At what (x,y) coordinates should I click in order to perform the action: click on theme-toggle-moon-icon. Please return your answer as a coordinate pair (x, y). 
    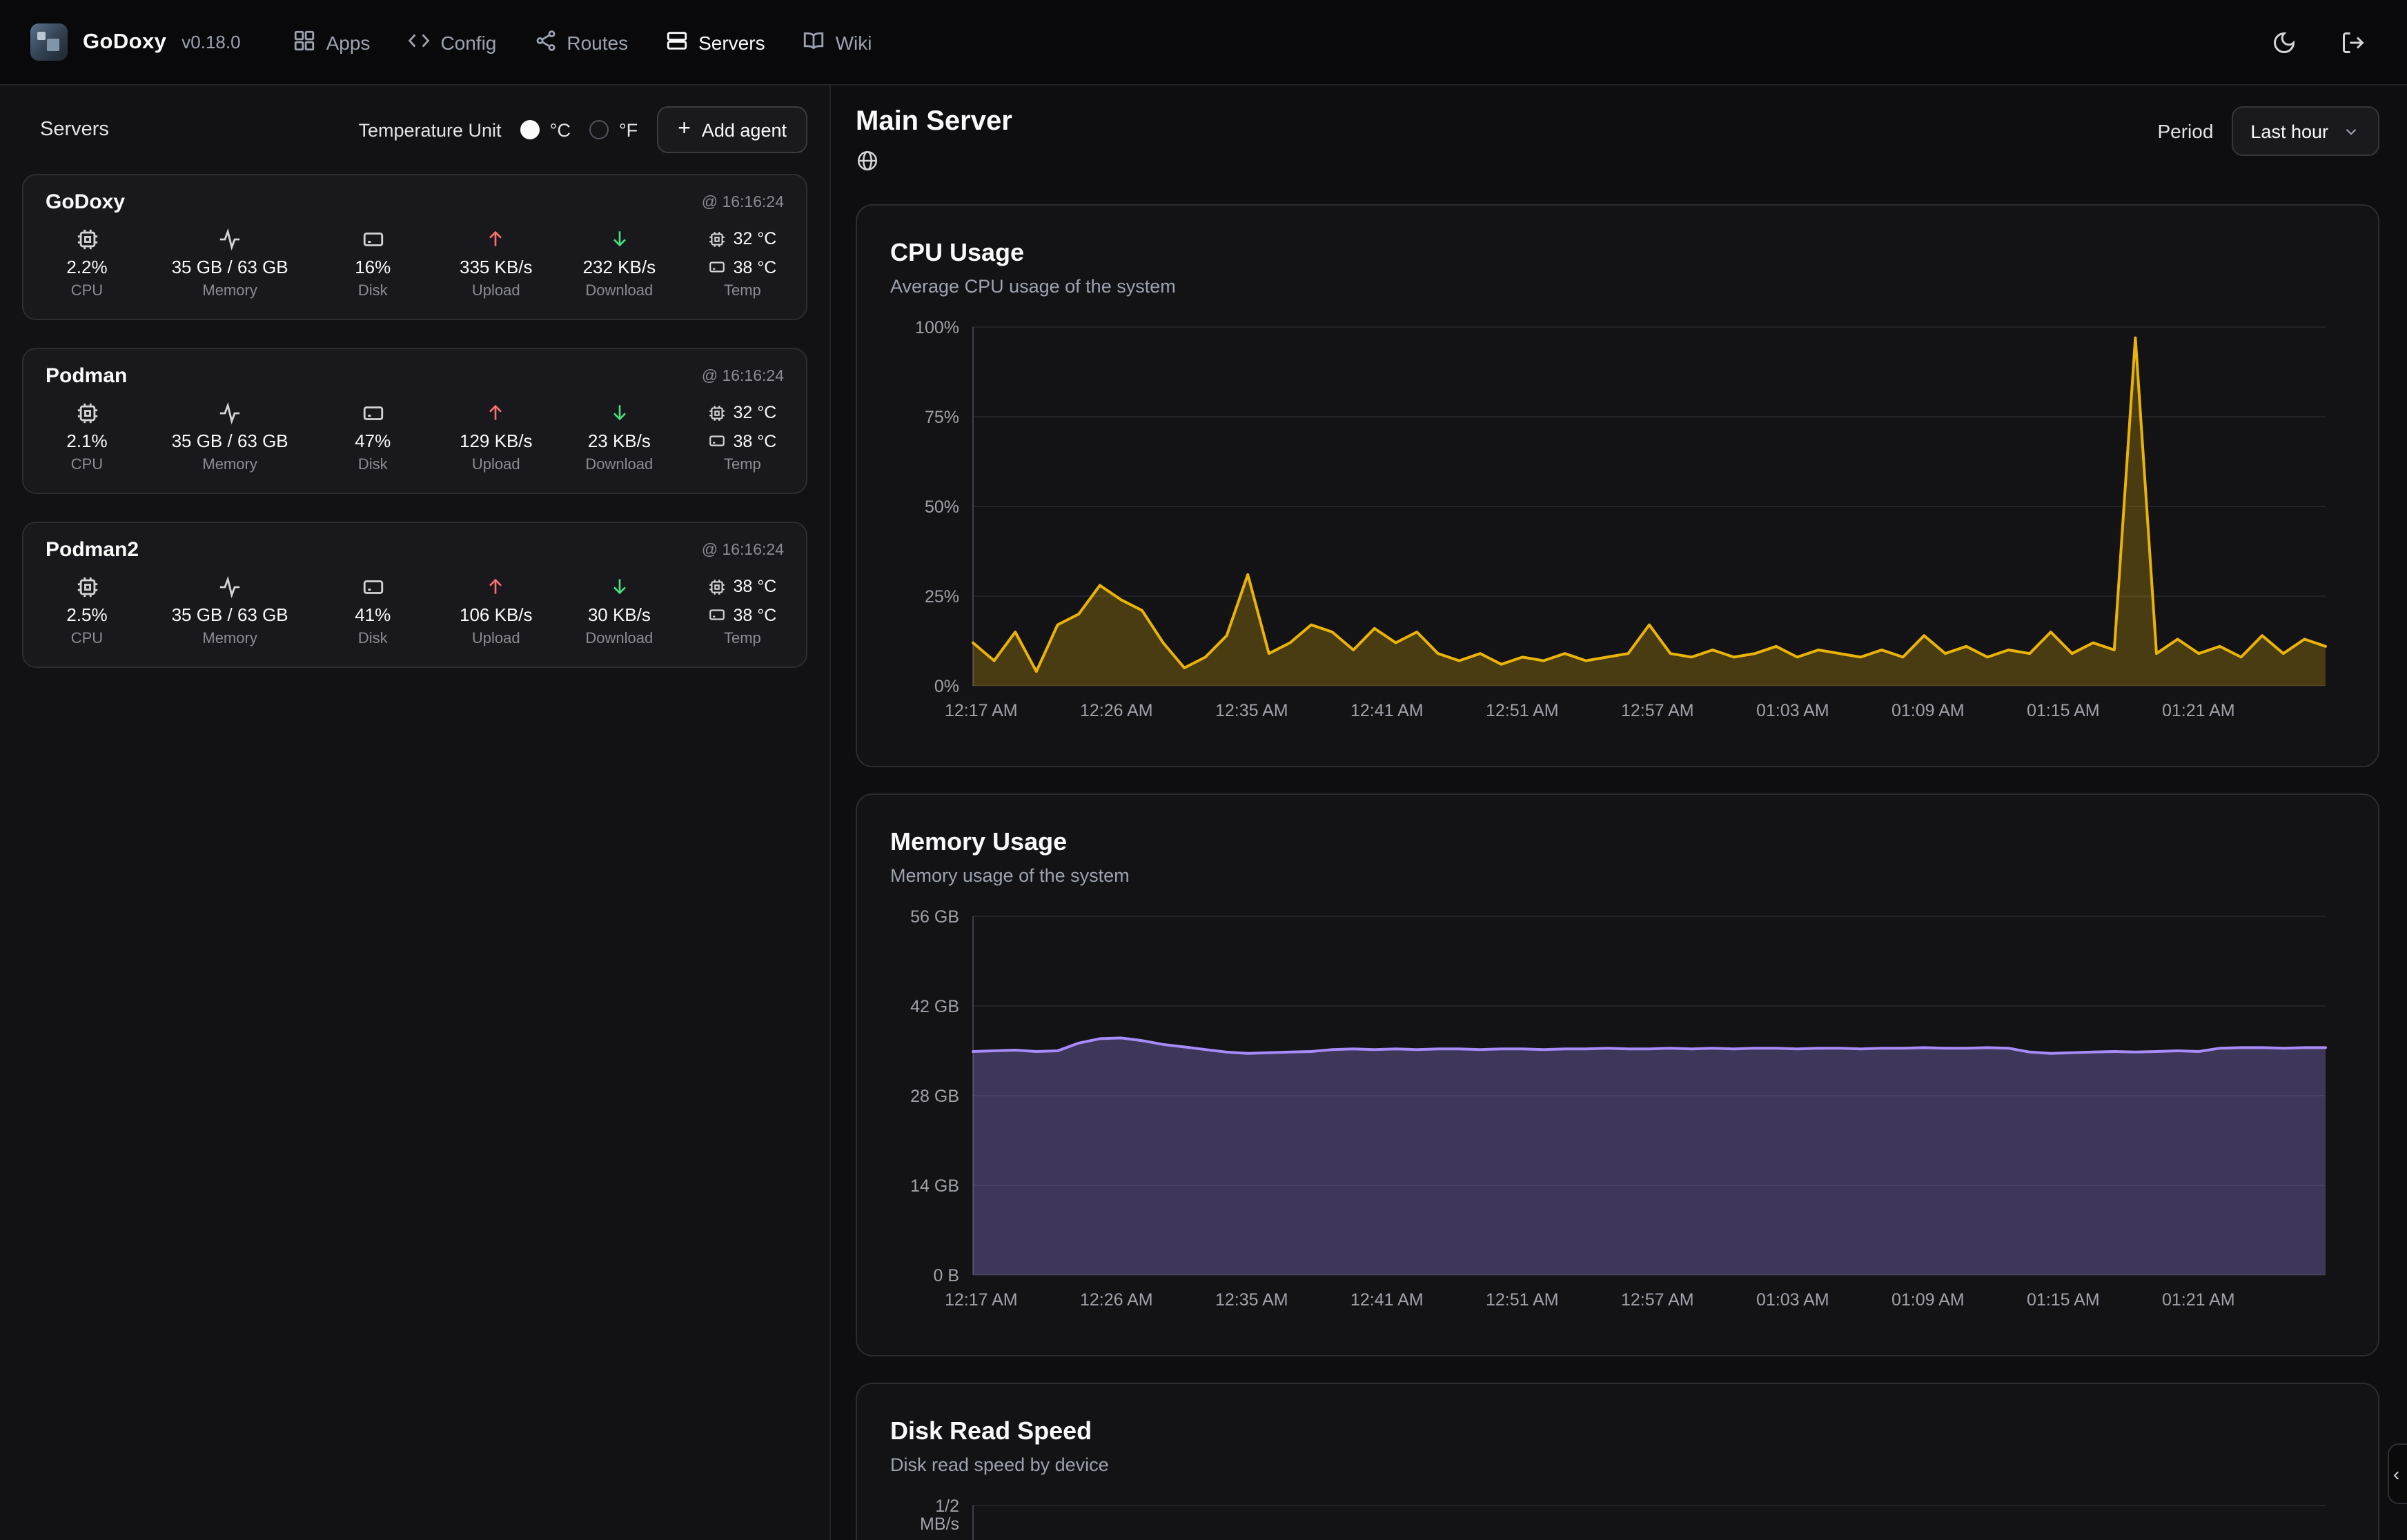
    Looking at the image, I should click on (2284, 42).